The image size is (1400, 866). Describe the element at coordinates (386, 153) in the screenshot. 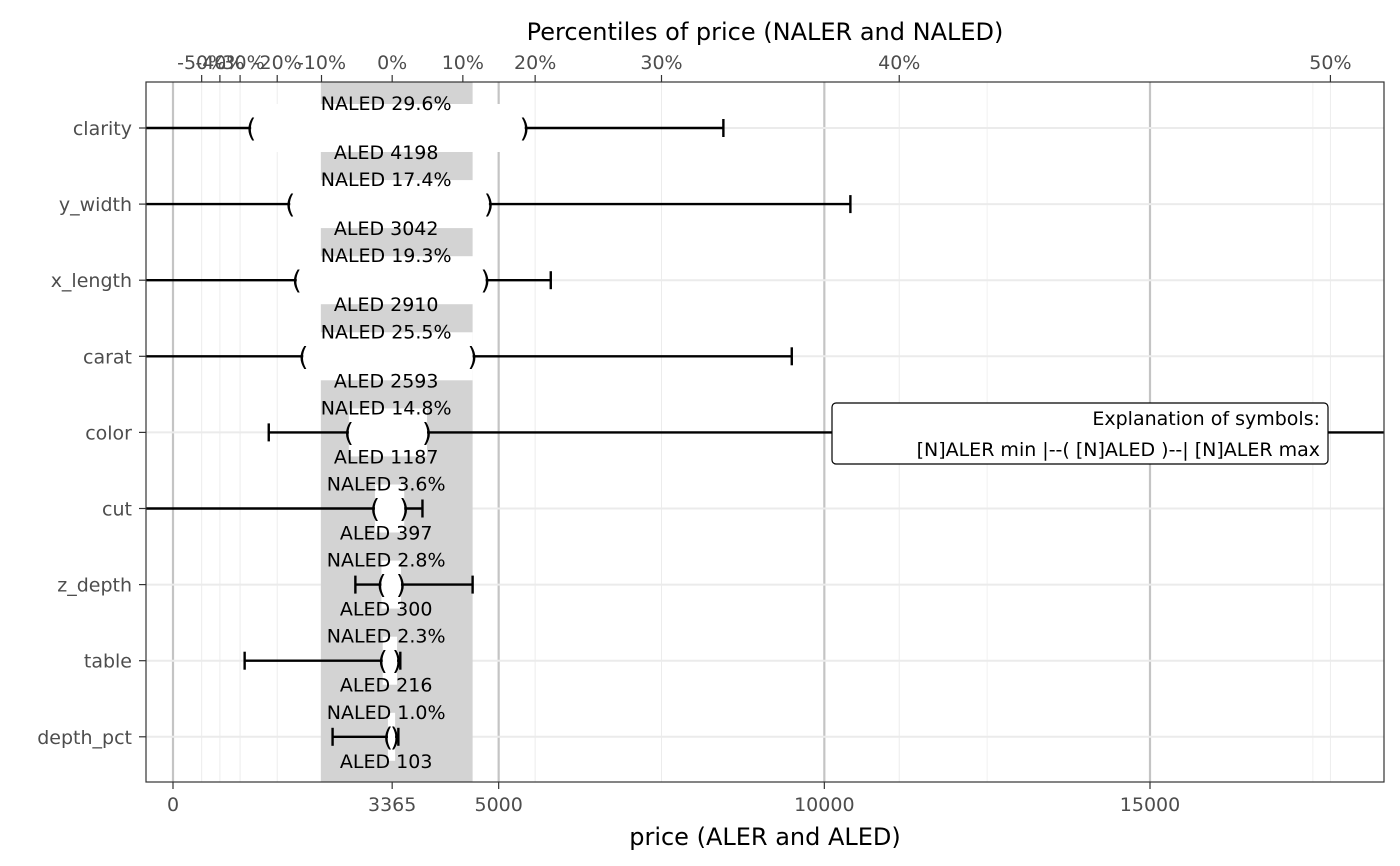

I see `aled-label: ALED 4198` at that location.